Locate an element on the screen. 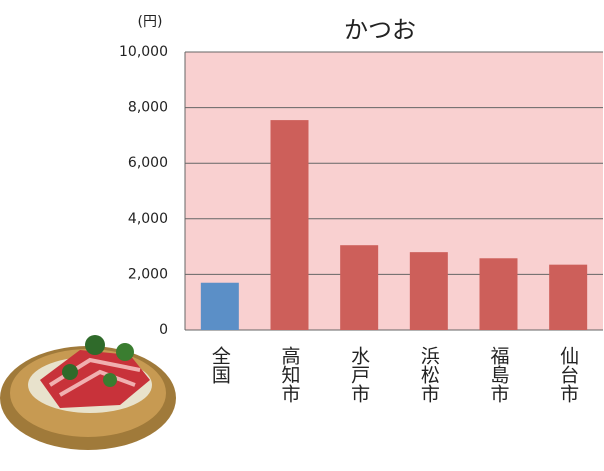  x-tick-label: 浜松市 is located at coordinates (428, 374).